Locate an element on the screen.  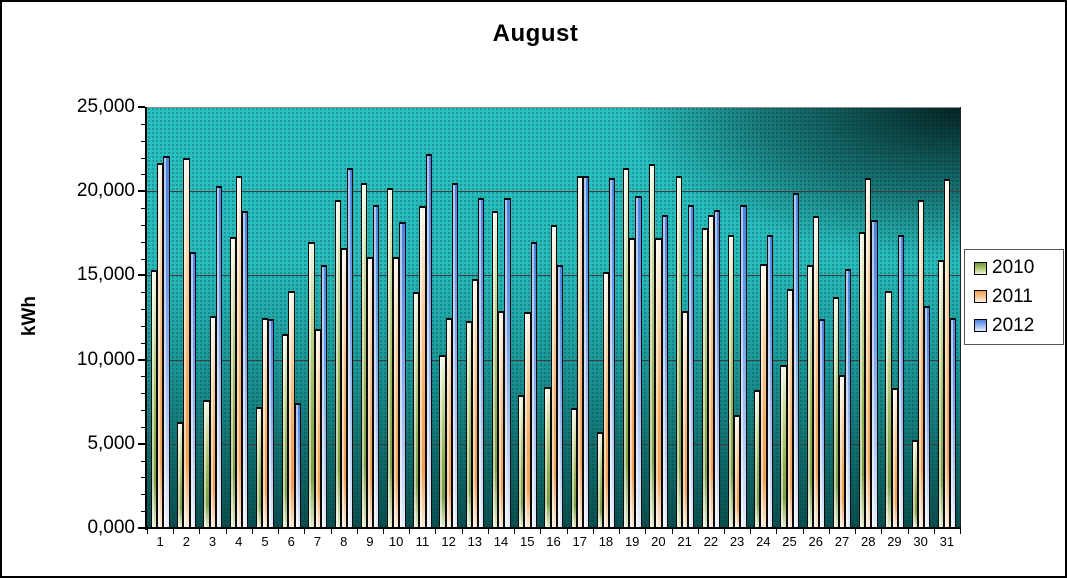
x-tick-label: 27 is located at coordinates (842, 541).